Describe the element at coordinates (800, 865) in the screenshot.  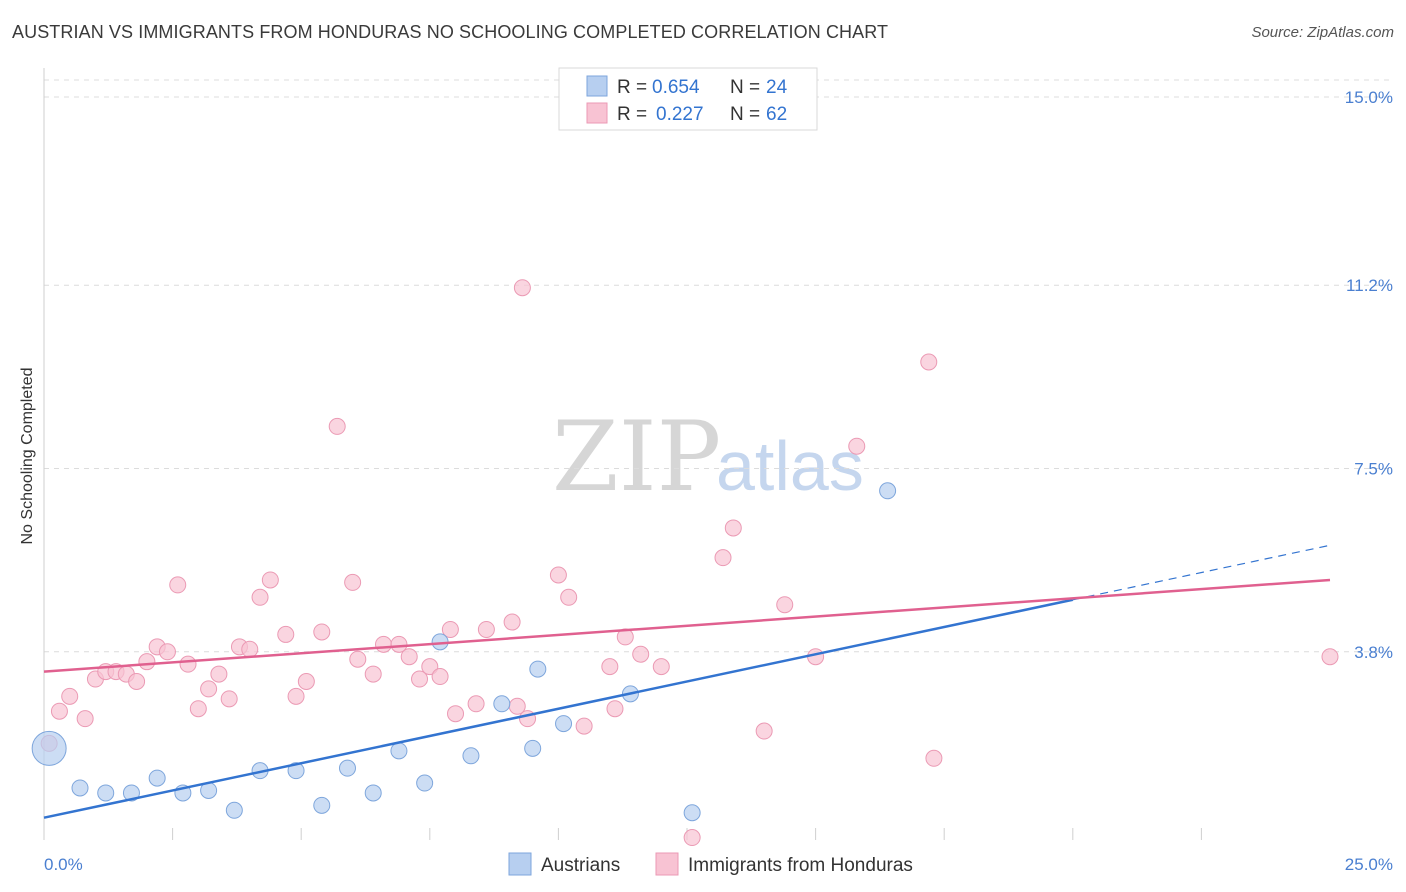
I see `series-legend-honduras: Immigrants from Honduras` at that location.